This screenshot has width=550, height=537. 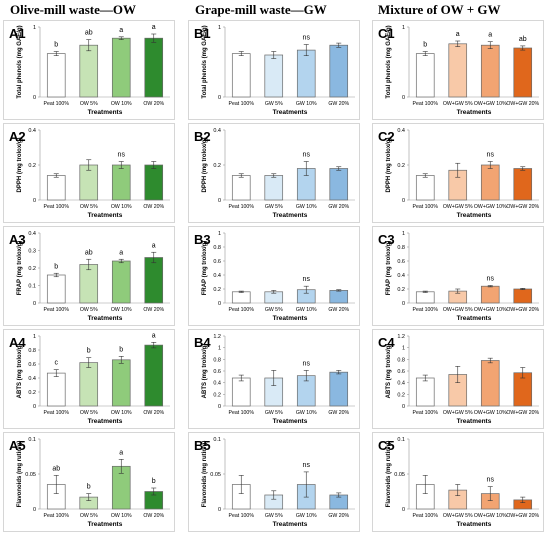 What do you see at coordinates (386, 239) in the screenshot?
I see `panel-label: C3` at bounding box center [386, 239].